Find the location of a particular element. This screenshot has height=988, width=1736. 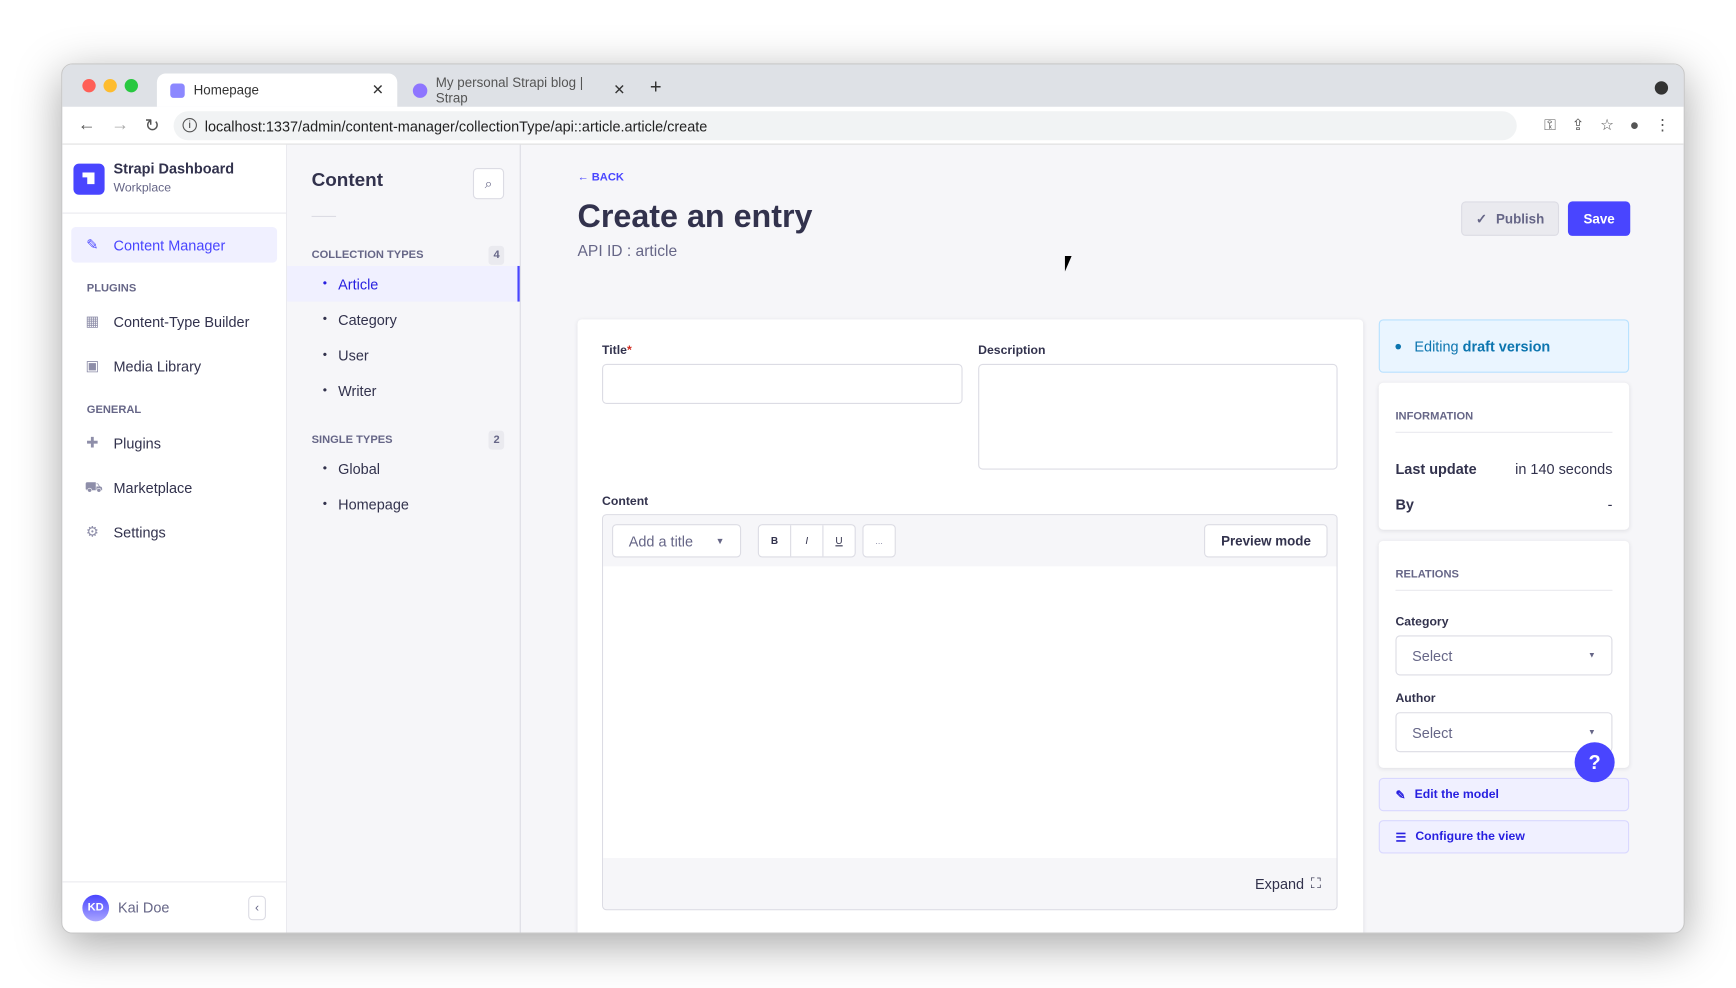

subnav-item-writer: Writer is located at coordinates (403, 391).